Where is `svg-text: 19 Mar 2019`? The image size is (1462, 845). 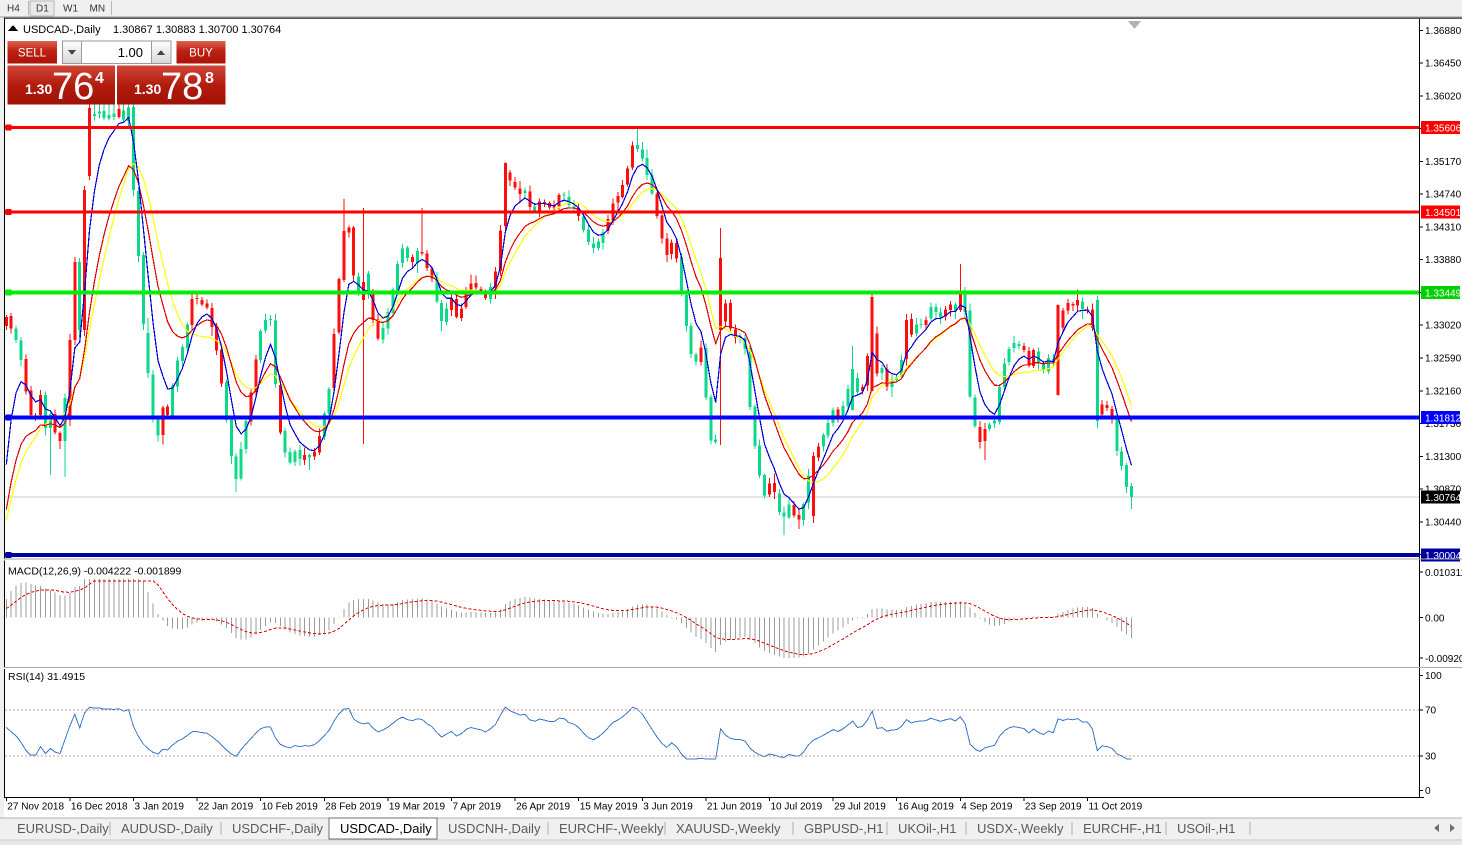
svg-text: 19 Mar 2019 is located at coordinates (417, 807).